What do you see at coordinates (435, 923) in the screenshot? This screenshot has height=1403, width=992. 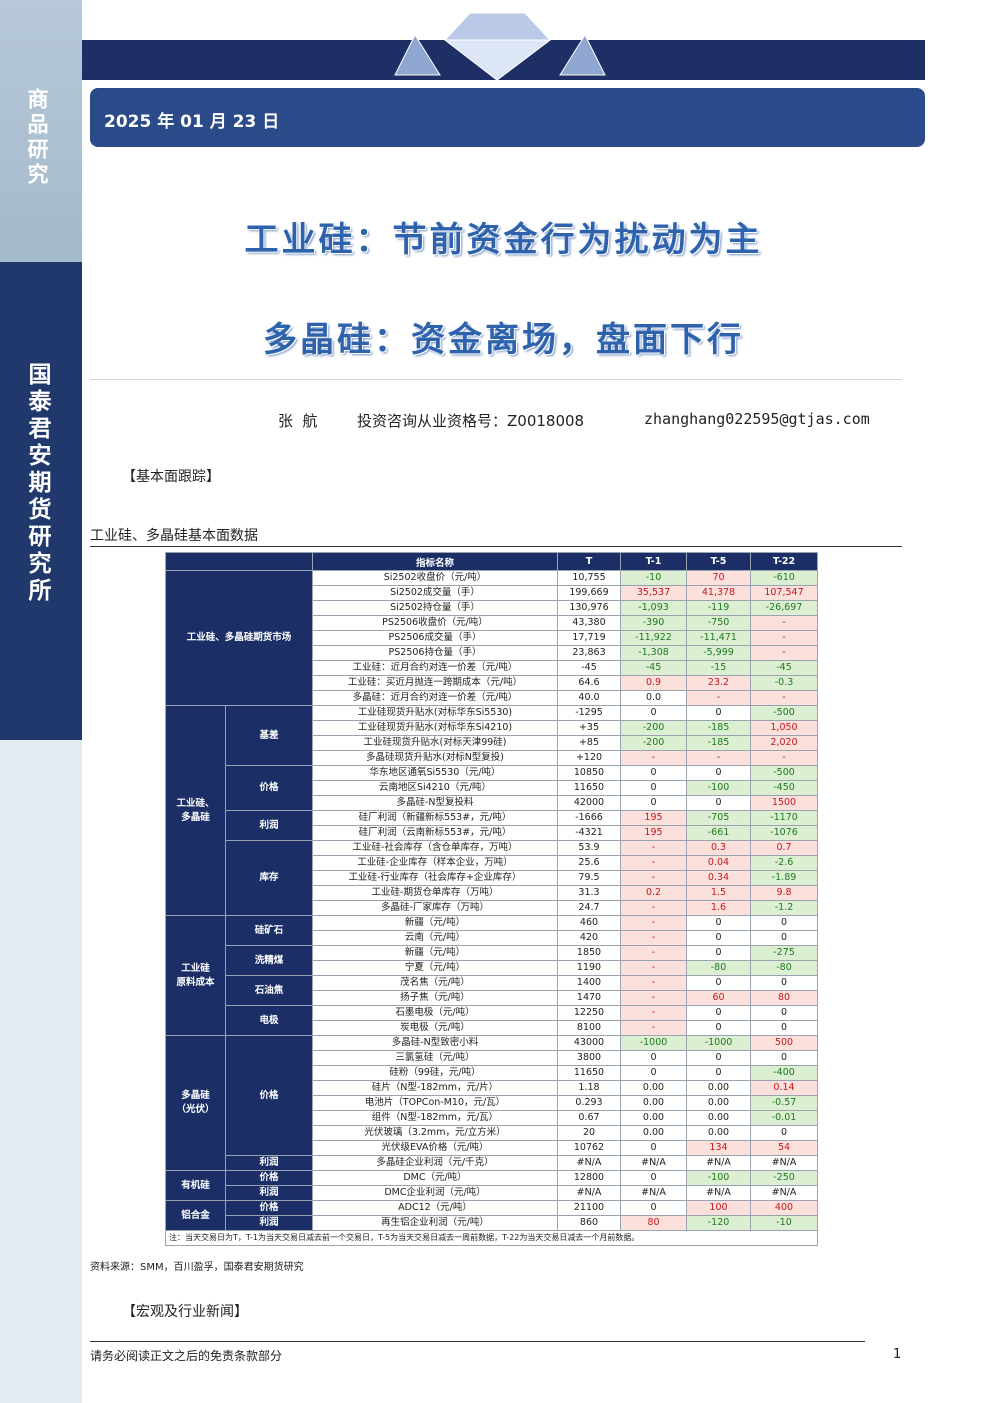 I see `indicator-name: 新疆（元/吨）` at bounding box center [435, 923].